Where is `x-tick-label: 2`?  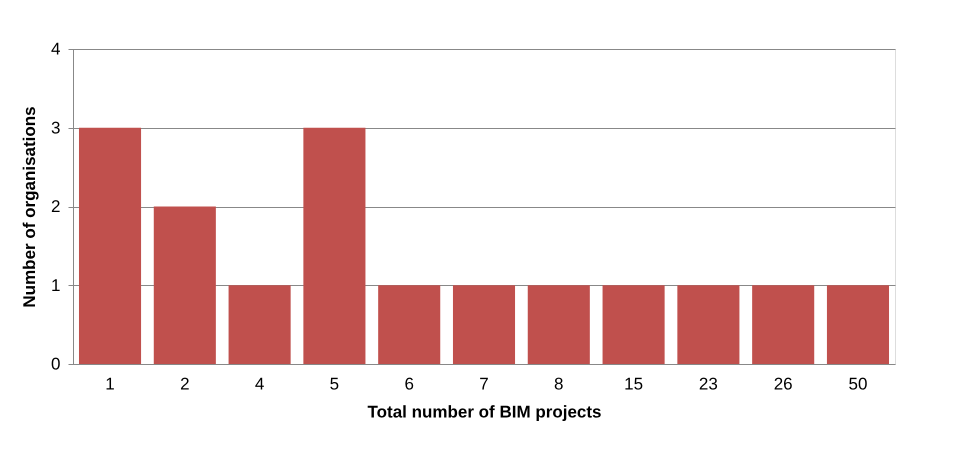
x-tick-label: 2 is located at coordinates (185, 384).